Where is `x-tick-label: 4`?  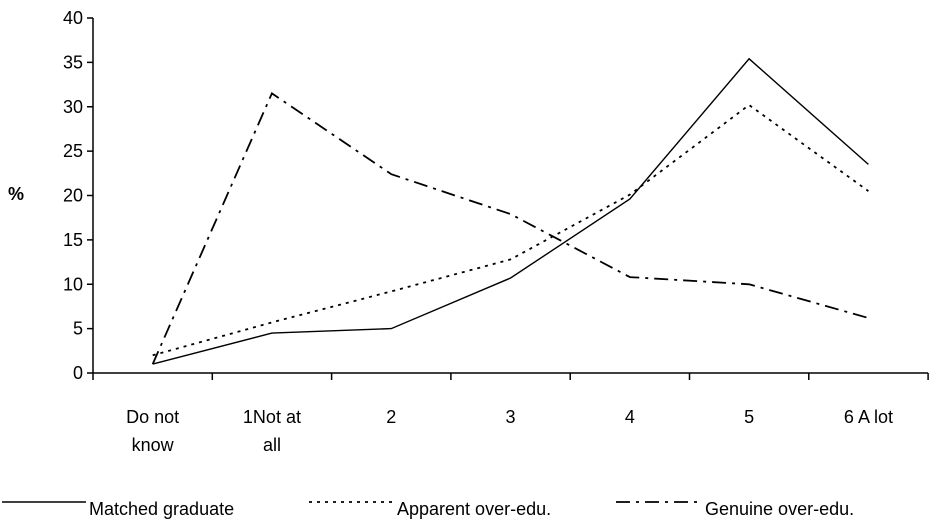 x-tick-label: 4 is located at coordinates (630, 417).